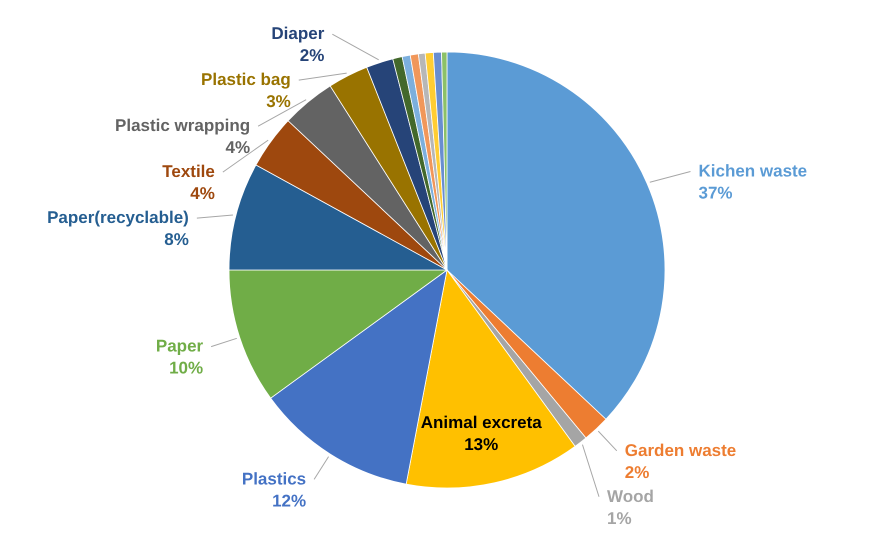  Describe the element at coordinates (481, 422) in the screenshot. I see `slice-label: Animal excreta` at that location.